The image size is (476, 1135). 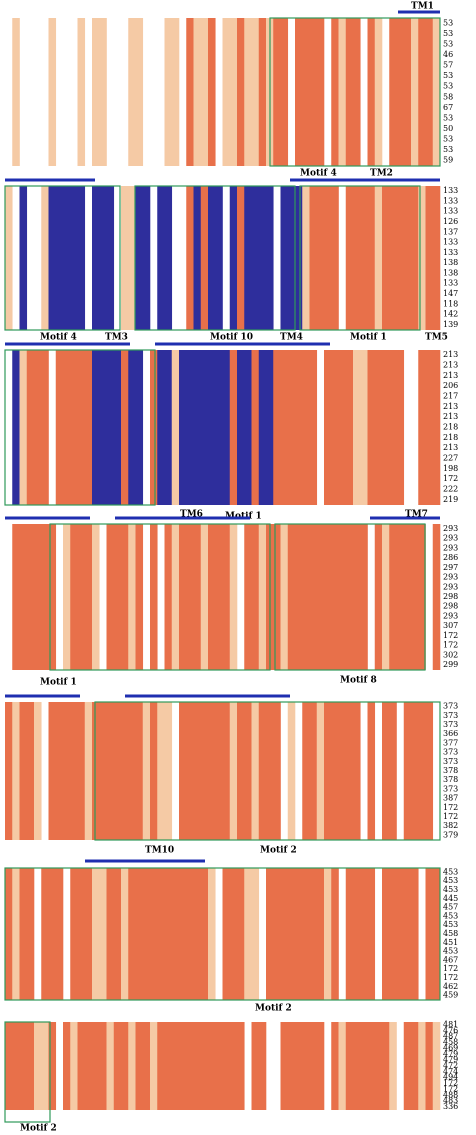 What do you see at coordinates (450, 1042) in the screenshot?
I see `position-number: 458` at bounding box center [450, 1042].